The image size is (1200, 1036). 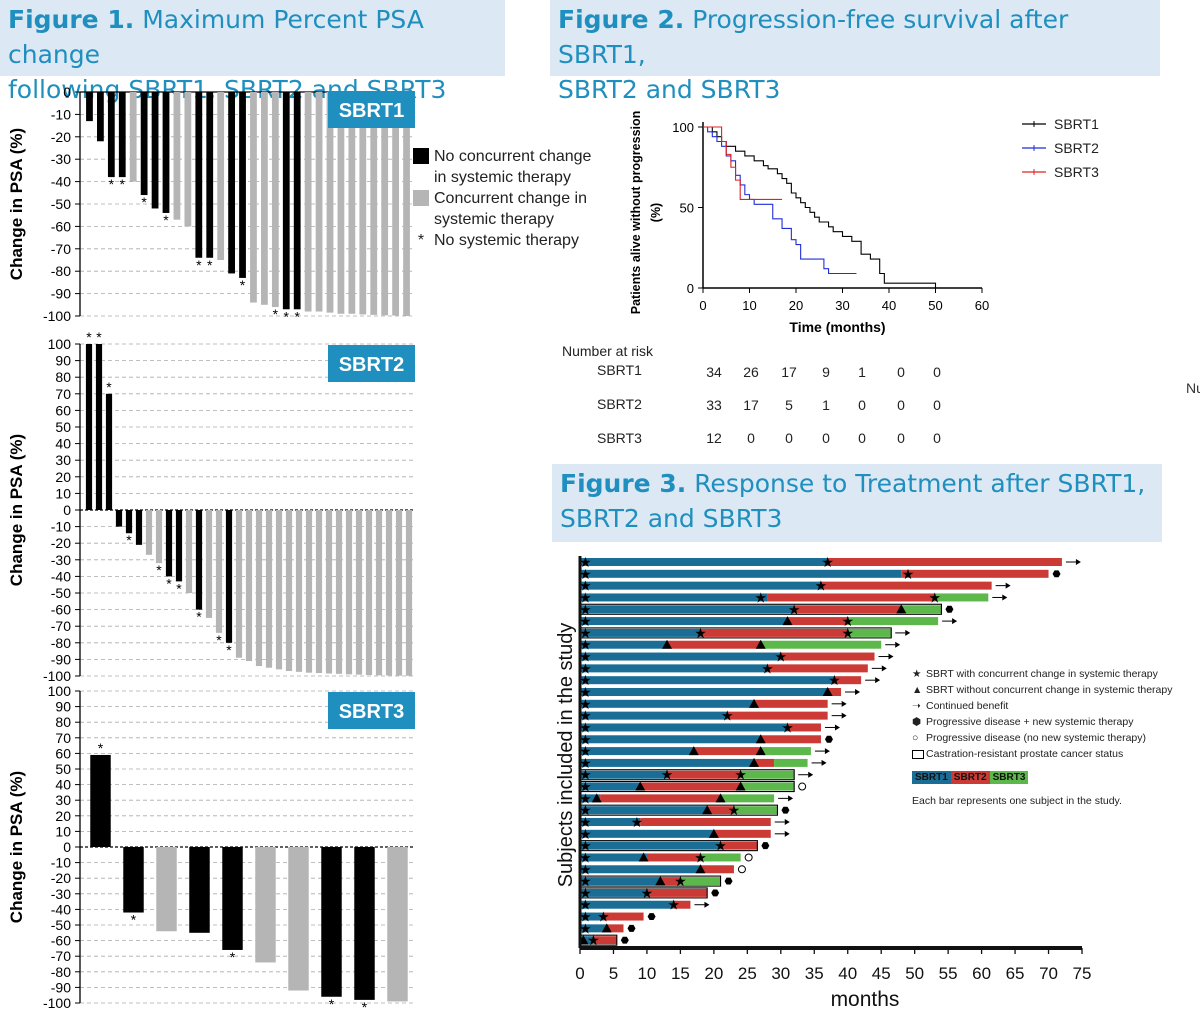 What do you see at coordinates (1076, 124) in the screenshot?
I see `km-legend-label: SBRT1` at bounding box center [1076, 124].